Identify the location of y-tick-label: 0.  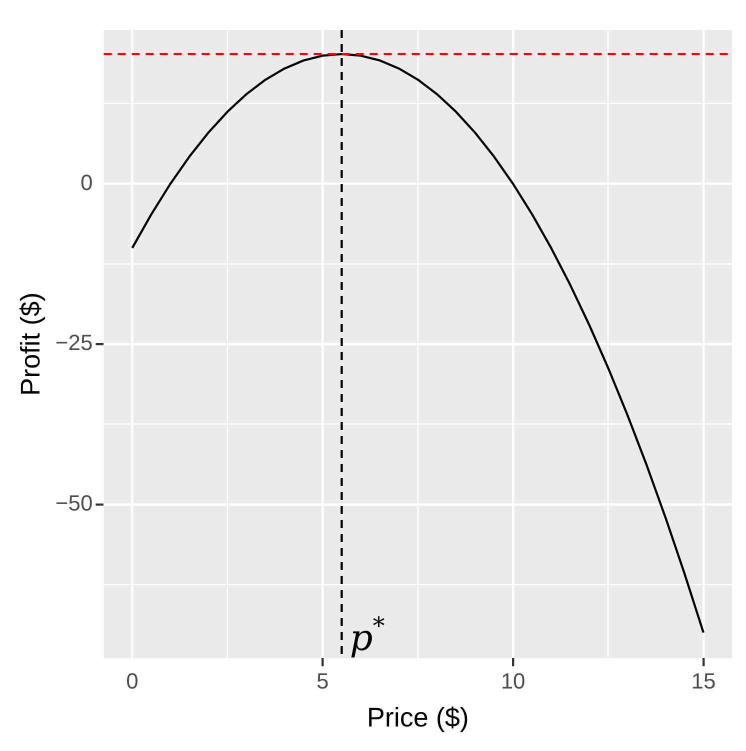
(86, 182).